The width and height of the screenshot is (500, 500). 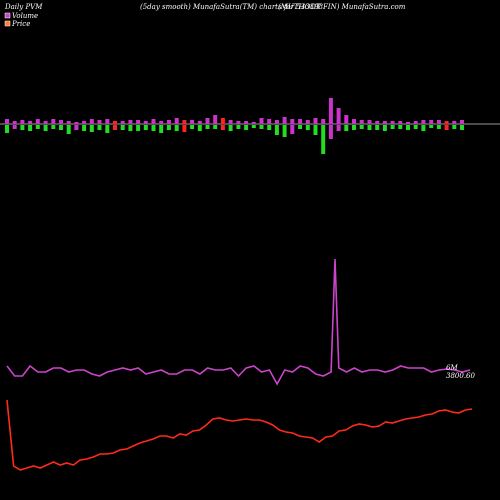 I want to click on price-last-label: 3800.60, so click(x=460, y=376).